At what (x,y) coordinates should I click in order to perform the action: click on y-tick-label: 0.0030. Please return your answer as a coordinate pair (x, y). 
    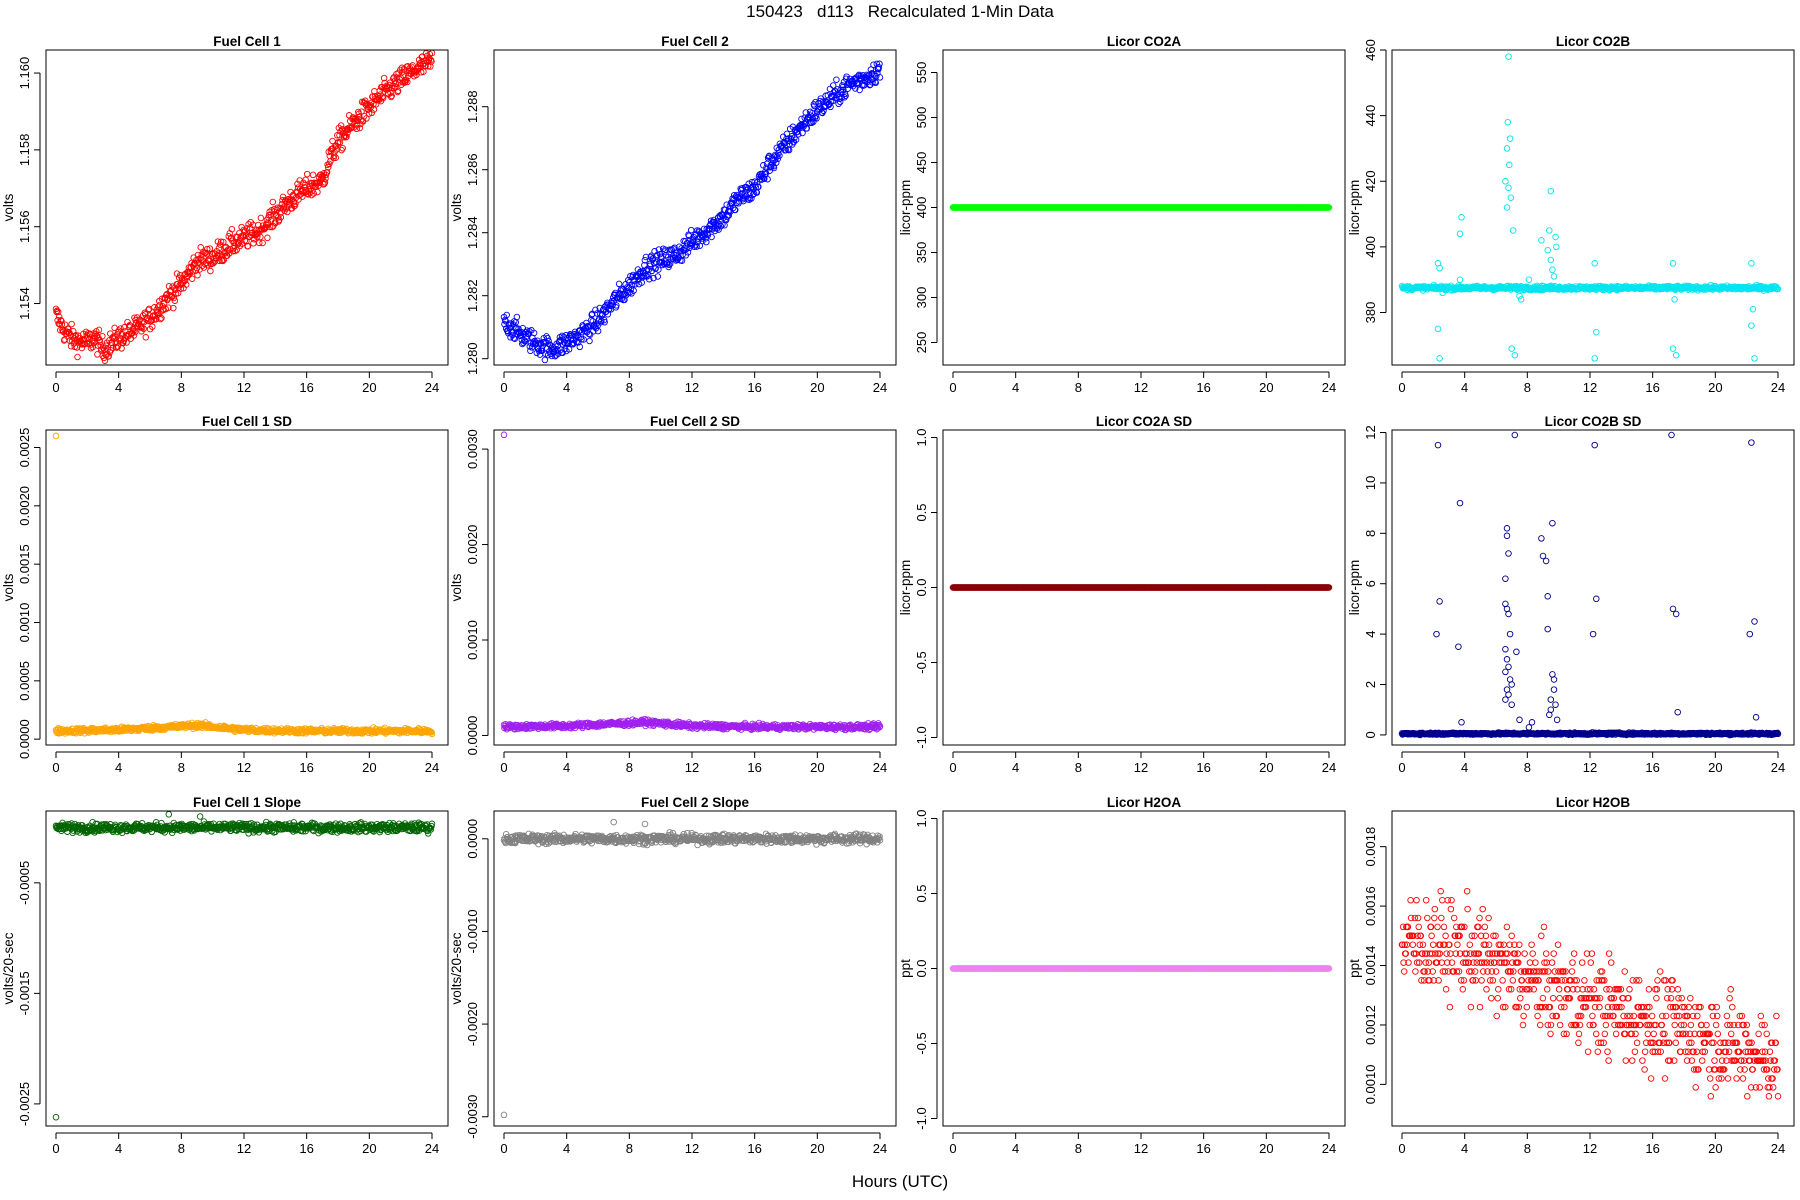
    Looking at the image, I should click on (472, 449).